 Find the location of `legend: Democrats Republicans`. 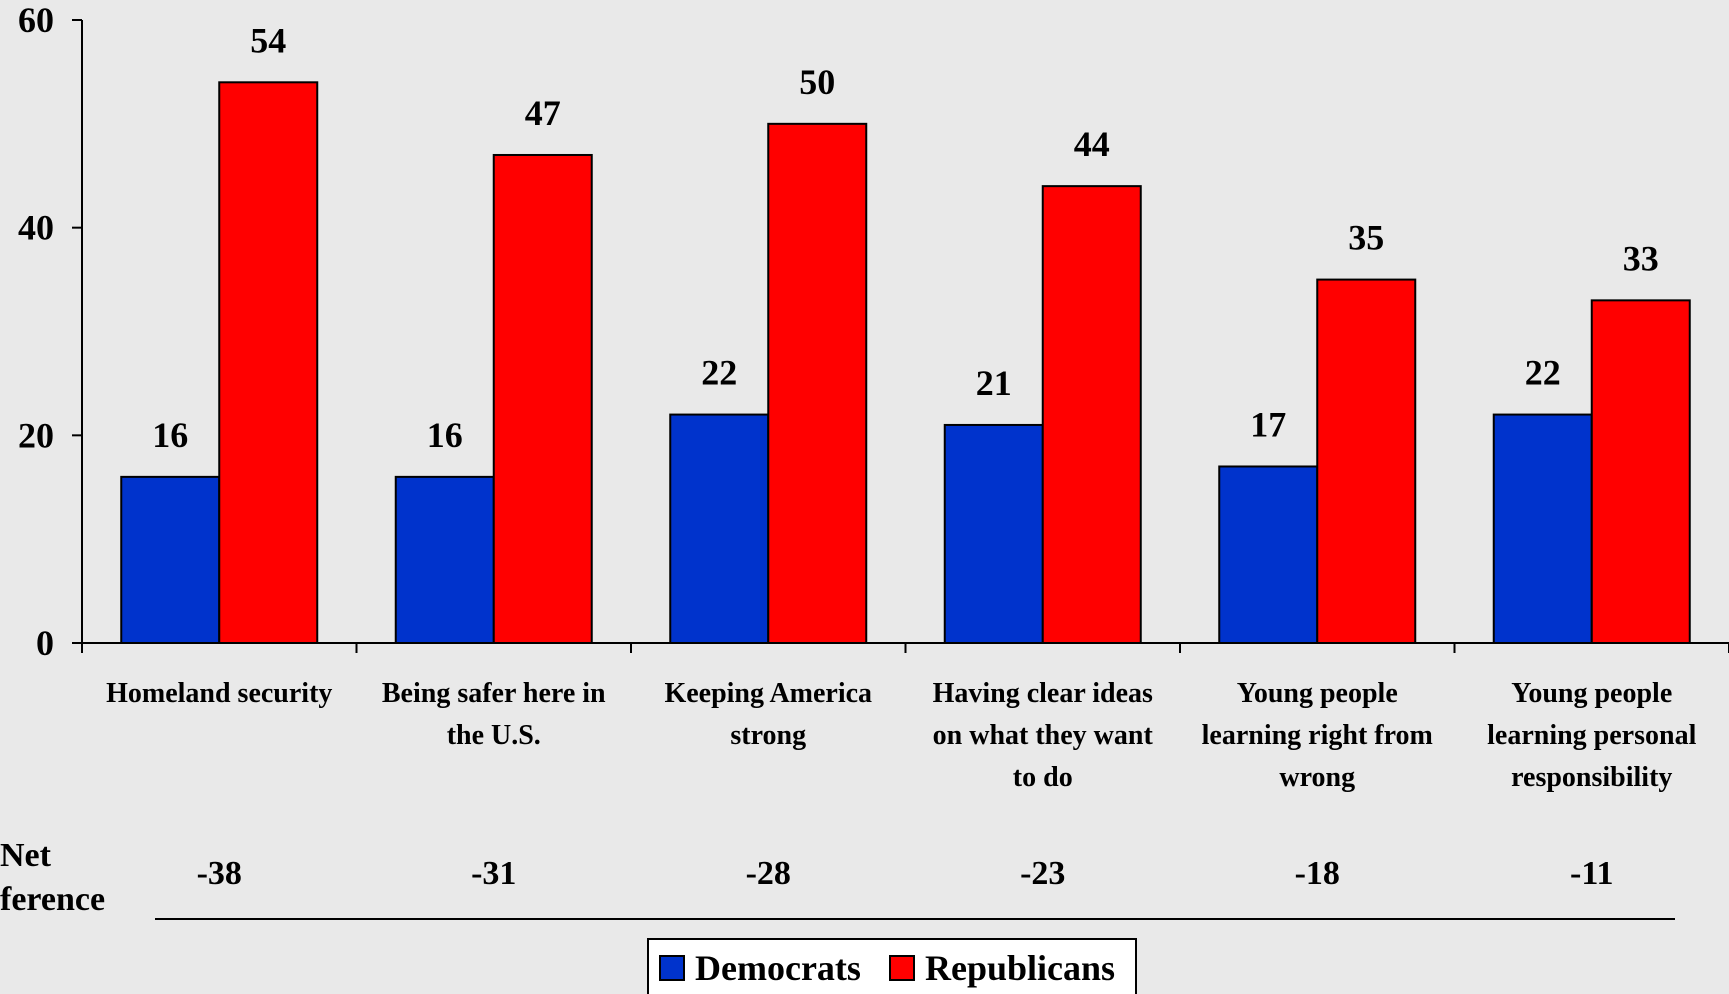

legend: Democrats Republicans is located at coordinates (892, 966).